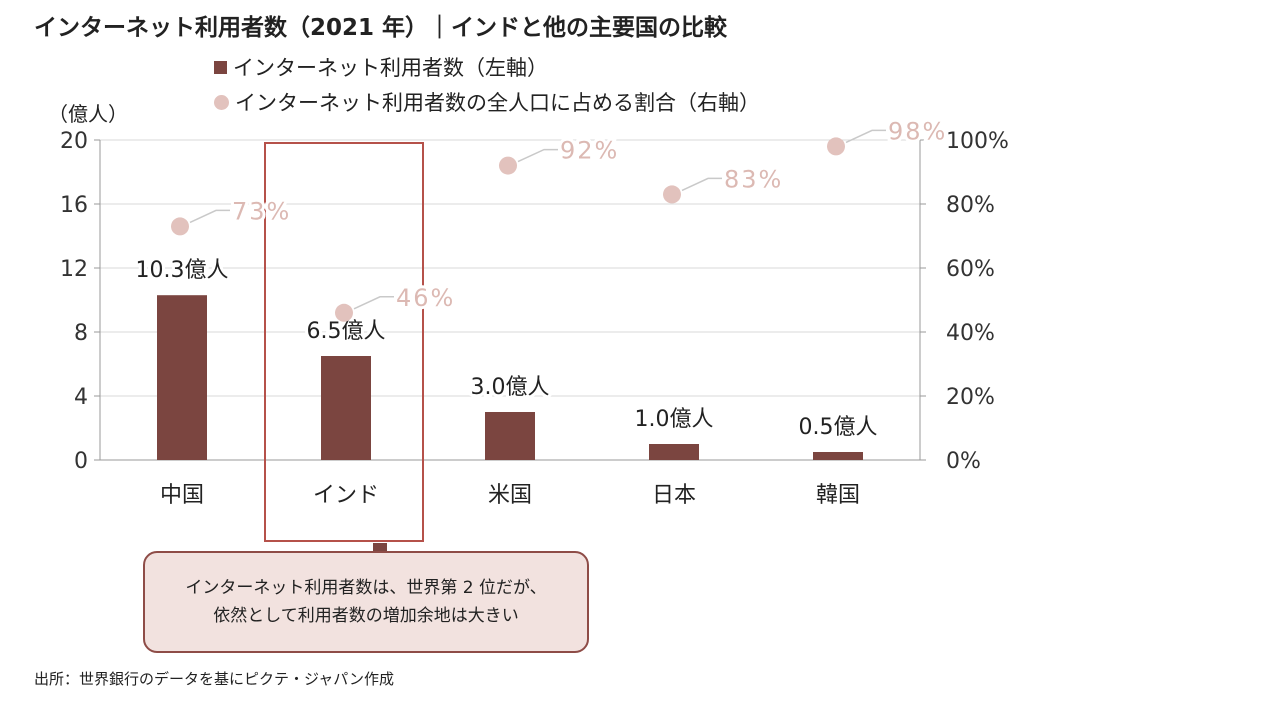 The width and height of the screenshot is (1280, 716). I want to click on x-category-label: 韓国, so click(838, 495).